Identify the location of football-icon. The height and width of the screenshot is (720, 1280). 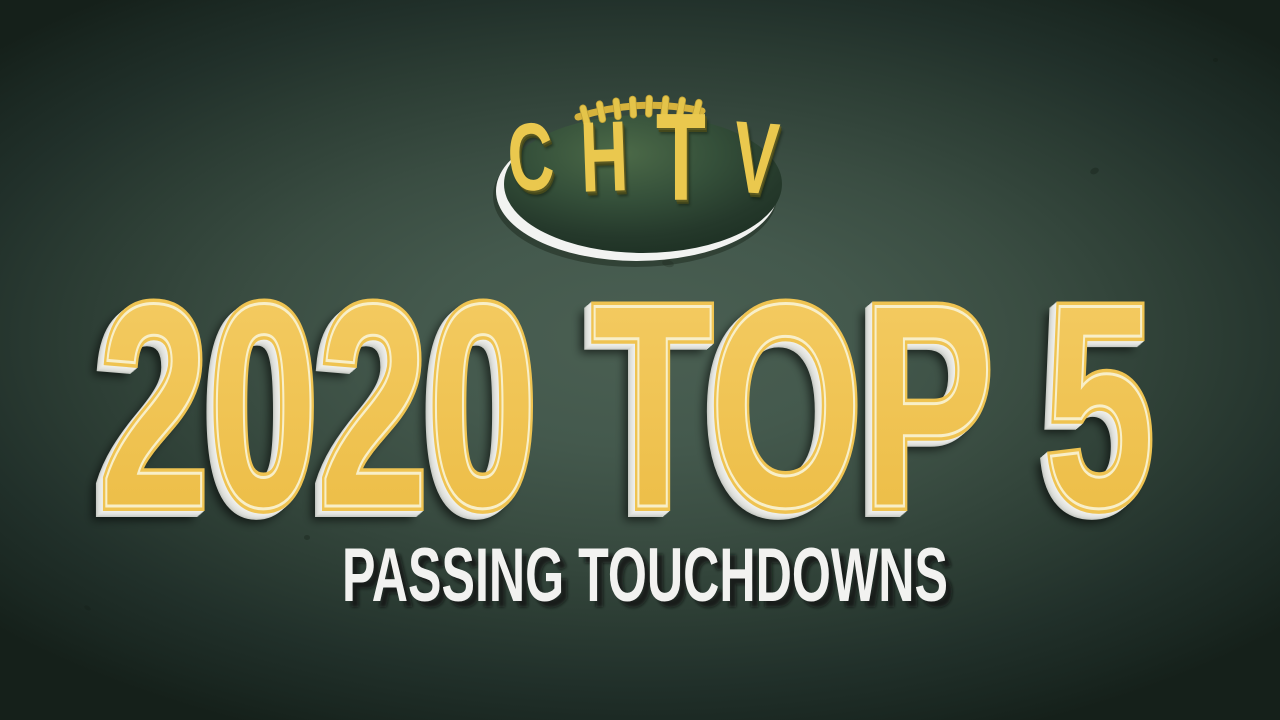
(637, 180).